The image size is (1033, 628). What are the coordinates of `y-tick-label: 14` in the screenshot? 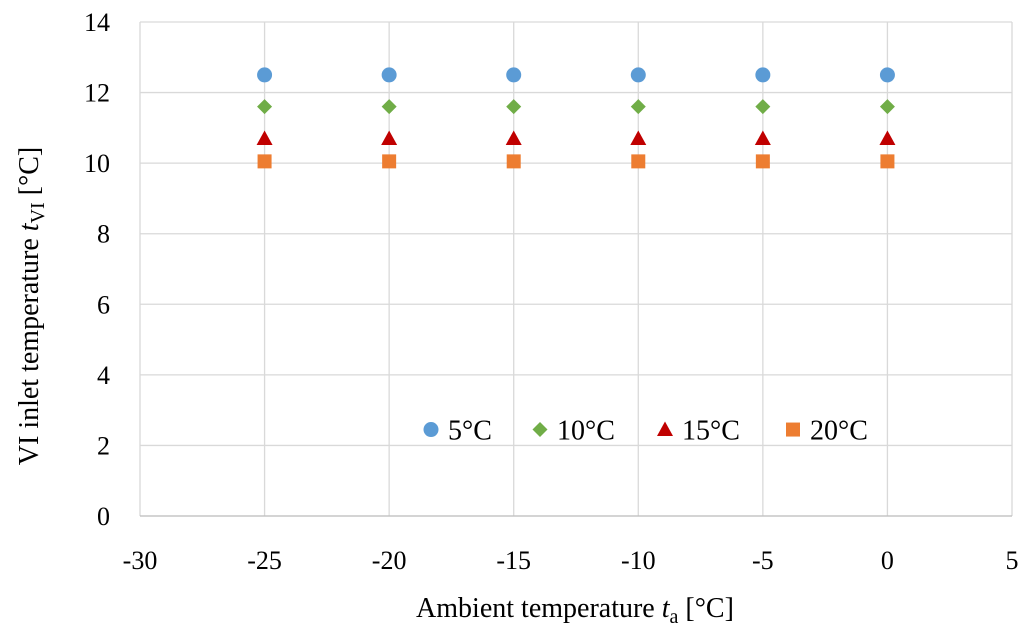 It's located at (97, 22).